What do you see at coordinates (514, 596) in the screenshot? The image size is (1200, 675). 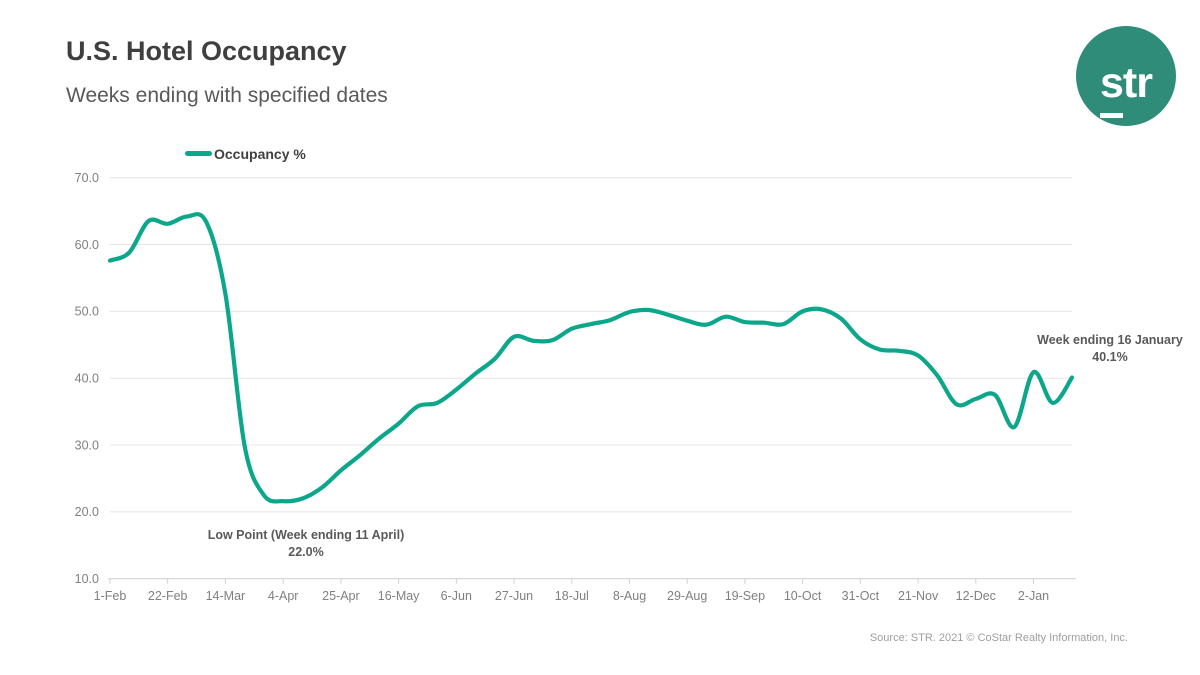 I see `x-tick-label: 27-Jun` at bounding box center [514, 596].